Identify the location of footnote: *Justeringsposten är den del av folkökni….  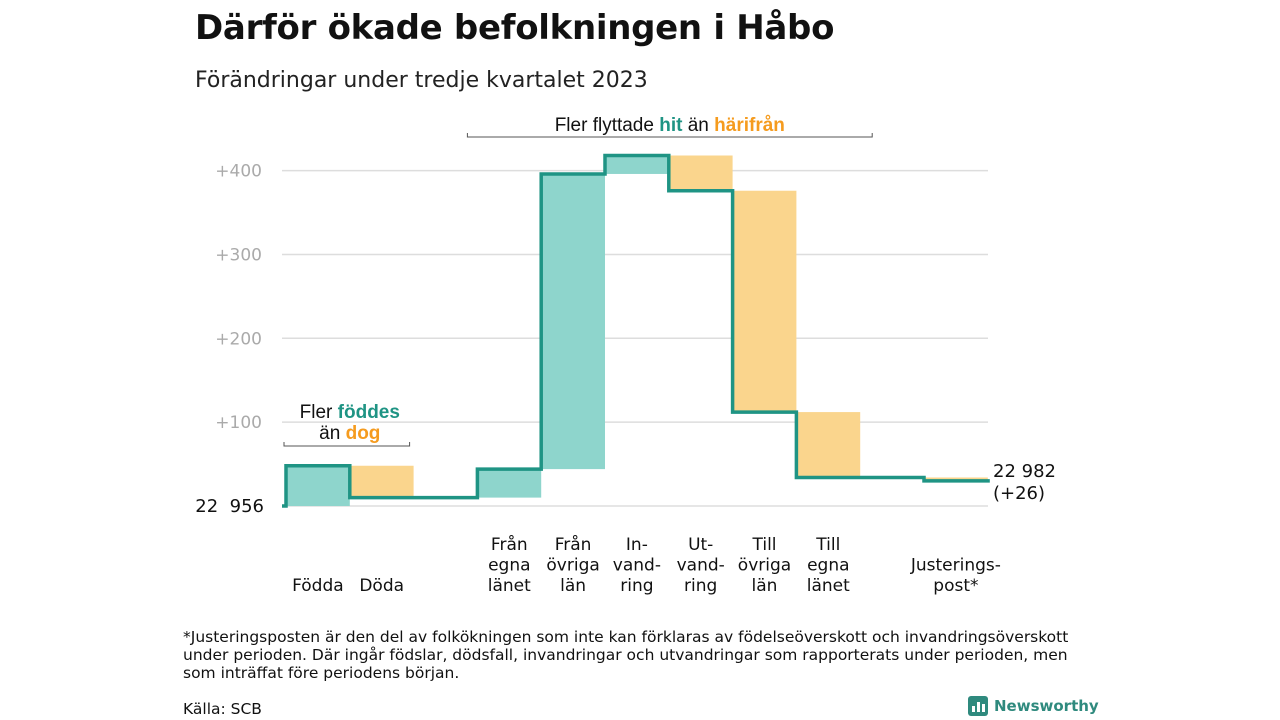
(626, 655).